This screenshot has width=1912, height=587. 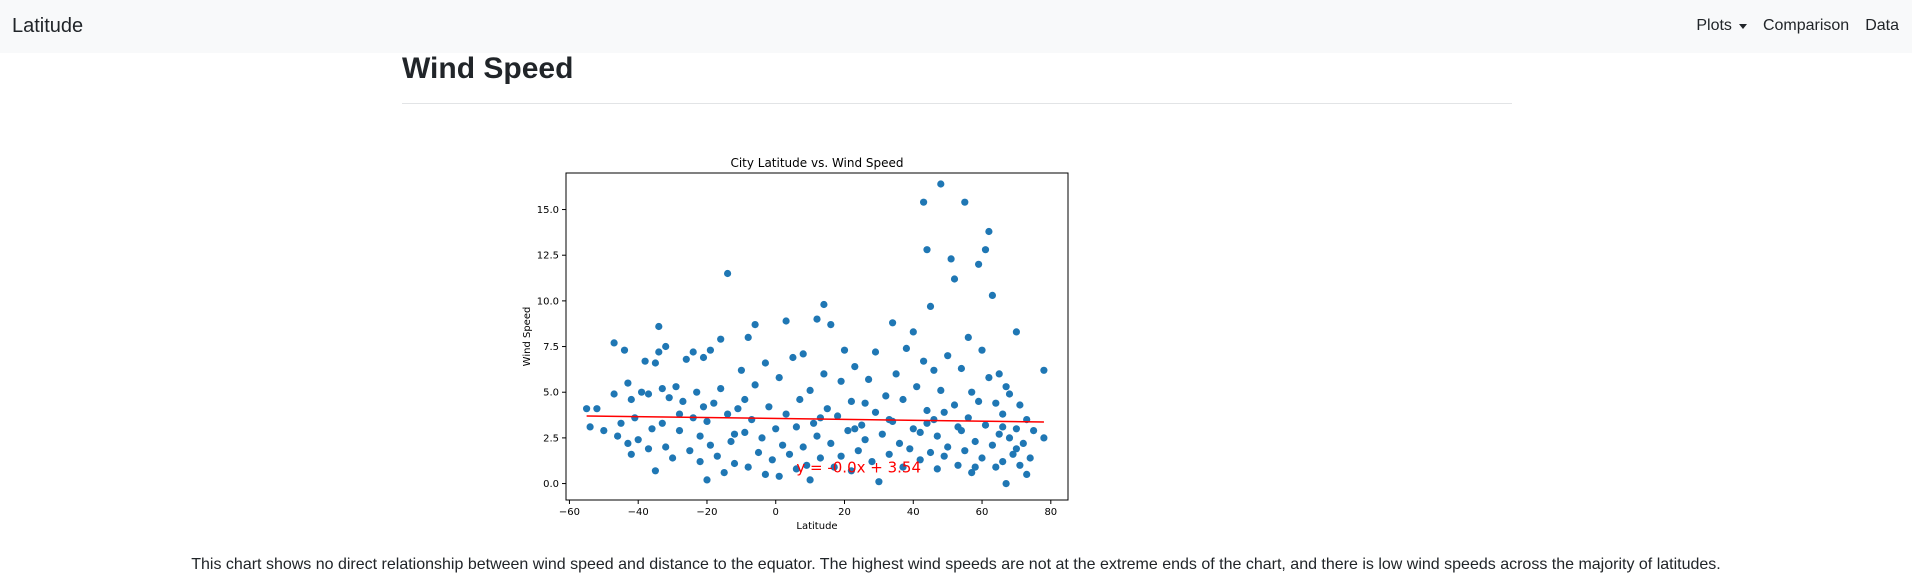 What do you see at coordinates (1721, 26) in the screenshot?
I see `nav-plots-dropdown: Plots` at bounding box center [1721, 26].